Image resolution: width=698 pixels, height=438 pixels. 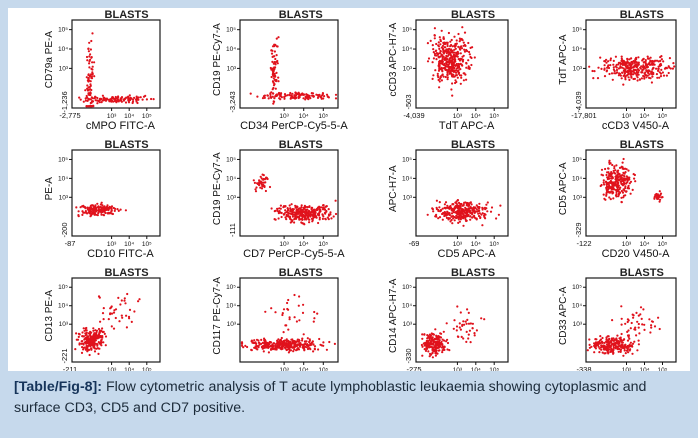 I want to click on x-axis-label: CD5 APC-A, so click(x=467, y=254).